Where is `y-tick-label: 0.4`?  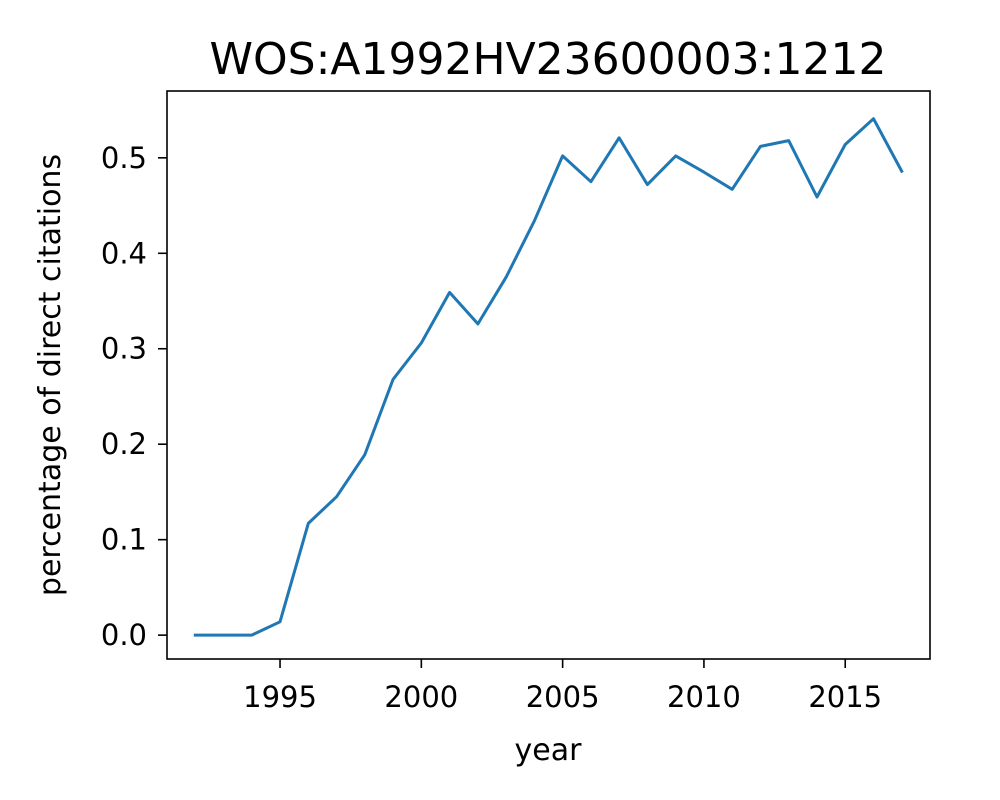
y-tick-label: 0.4 is located at coordinates (124, 253).